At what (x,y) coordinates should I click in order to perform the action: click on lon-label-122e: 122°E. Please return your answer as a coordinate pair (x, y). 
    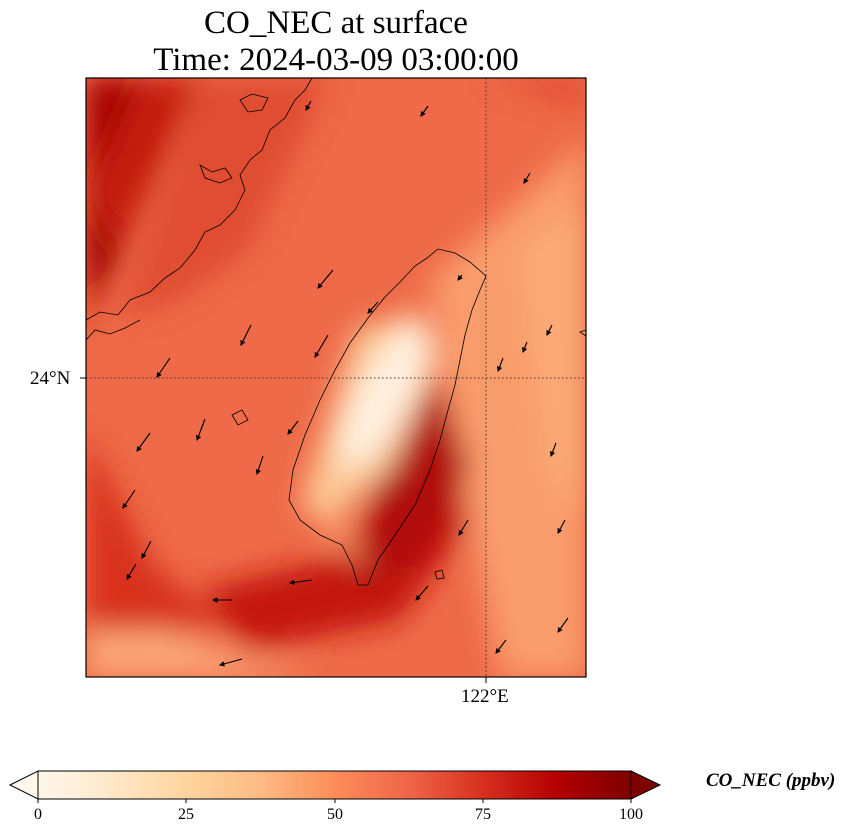
    Looking at the image, I should click on (485, 696).